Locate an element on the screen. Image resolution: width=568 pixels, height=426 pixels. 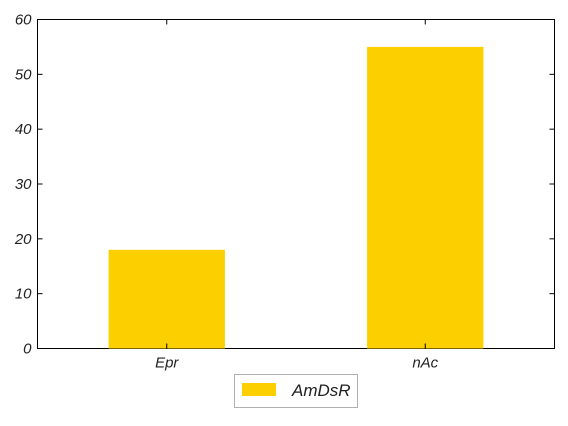
legend-swatch is located at coordinates (259, 389).